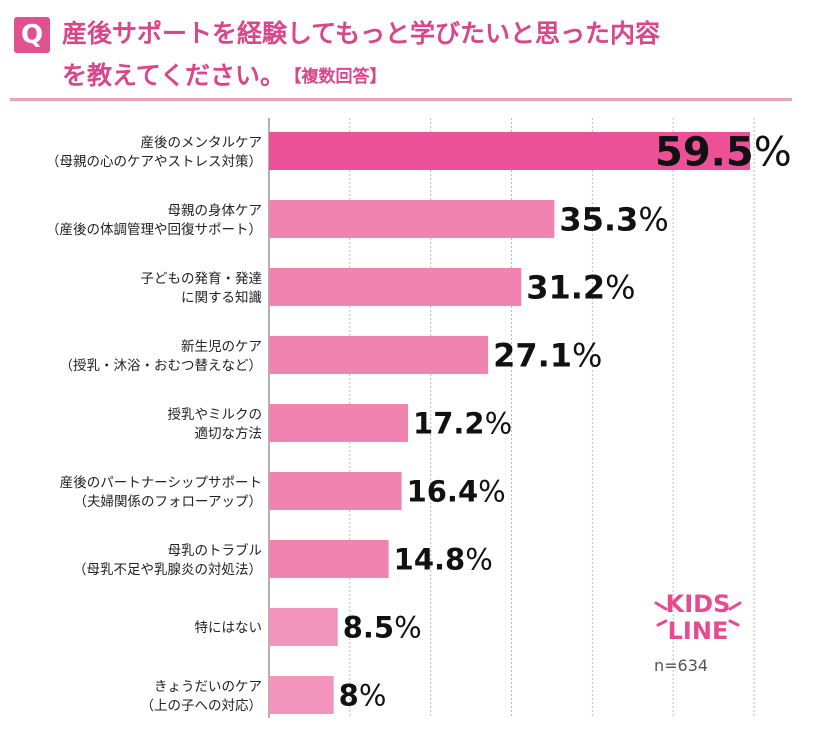 The image size is (813, 751). Describe the element at coordinates (161, 366) in the screenshot. I see `category-sublabel-4: （授乳・沐浴・おむつ替えなど）` at that location.